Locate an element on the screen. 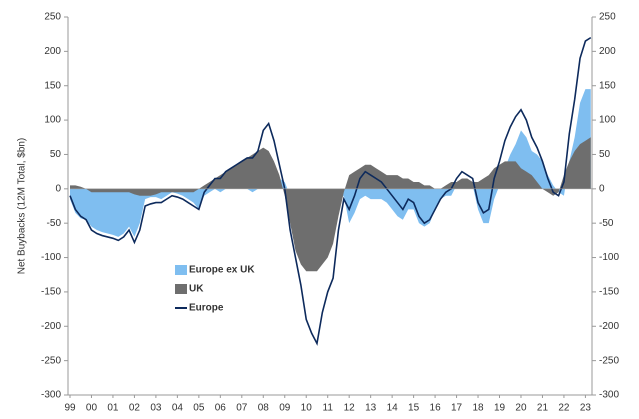 The height and width of the screenshot is (419, 639). x-tick-label: 22 is located at coordinates (564, 408).